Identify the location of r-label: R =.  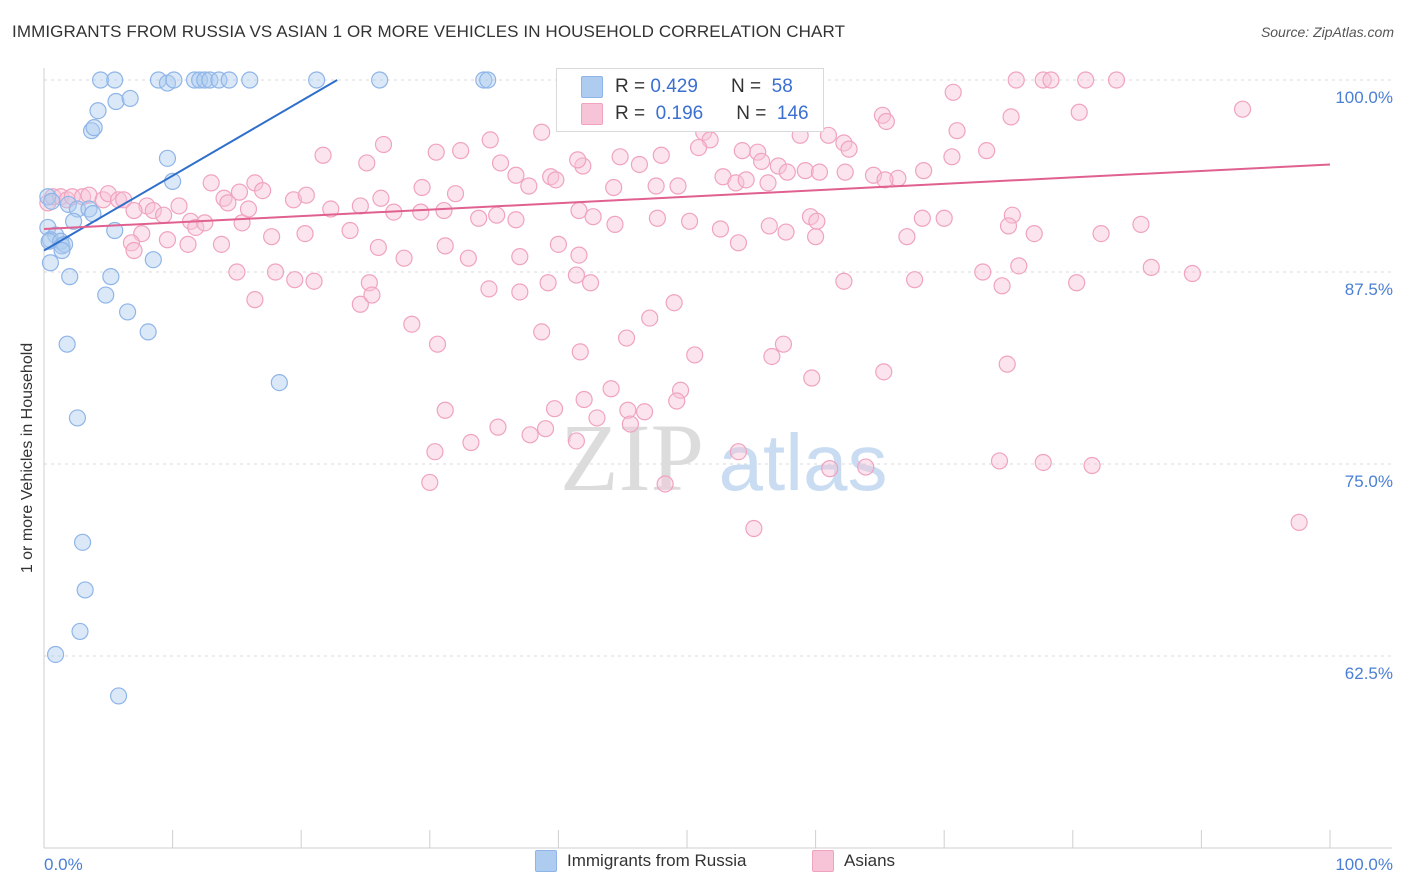
(630, 86).